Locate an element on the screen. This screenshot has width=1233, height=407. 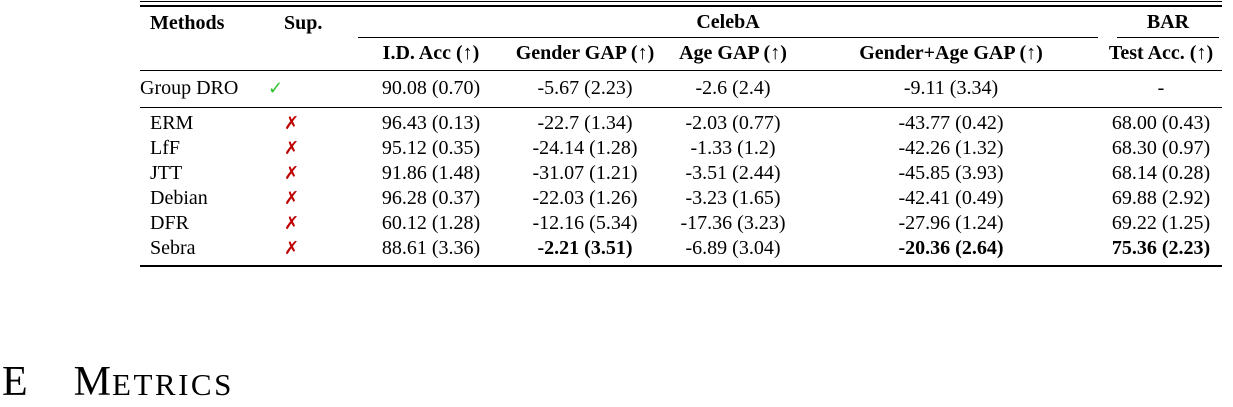
age-gap-value: -3.51 (2.44) is located at coordinates (733, 173).